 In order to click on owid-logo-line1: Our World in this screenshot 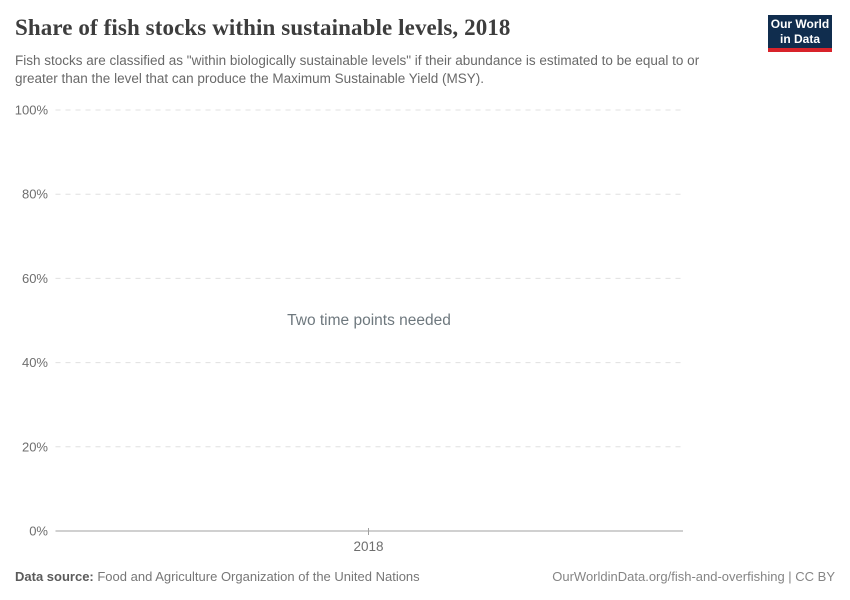, I will do `click(800, 24)`.